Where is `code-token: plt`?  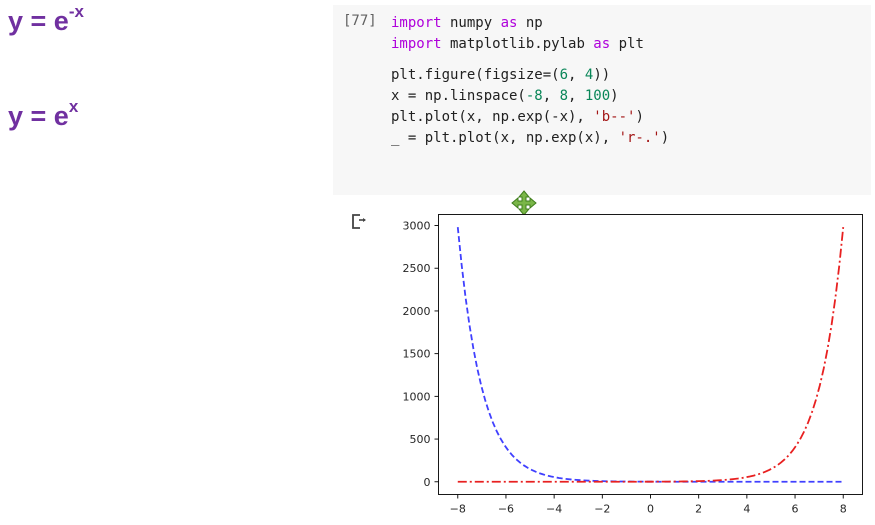
code-token: plt is located at coordinates (627, 44).